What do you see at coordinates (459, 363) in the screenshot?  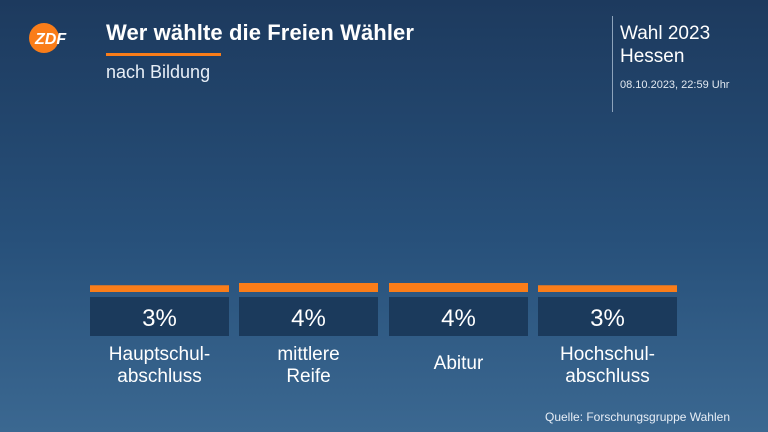 I see `category-label-2: Abitur` at bounding box center [459, 363].